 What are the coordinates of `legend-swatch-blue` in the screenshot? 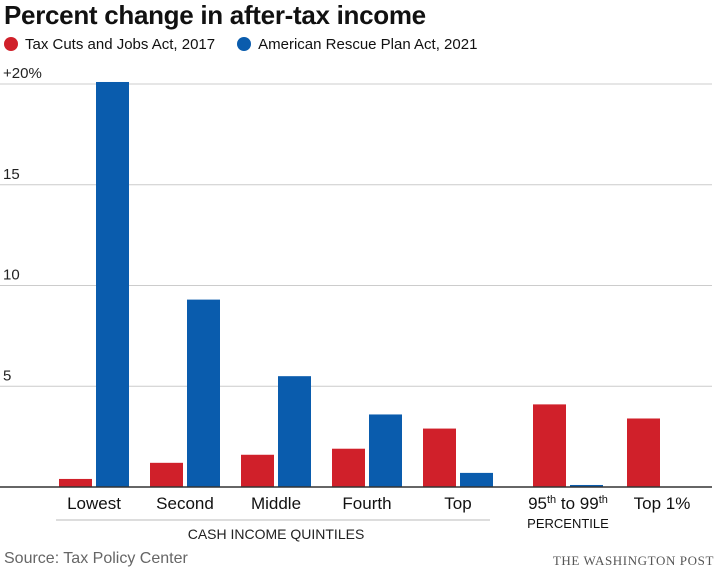 It's located at (244, 44).